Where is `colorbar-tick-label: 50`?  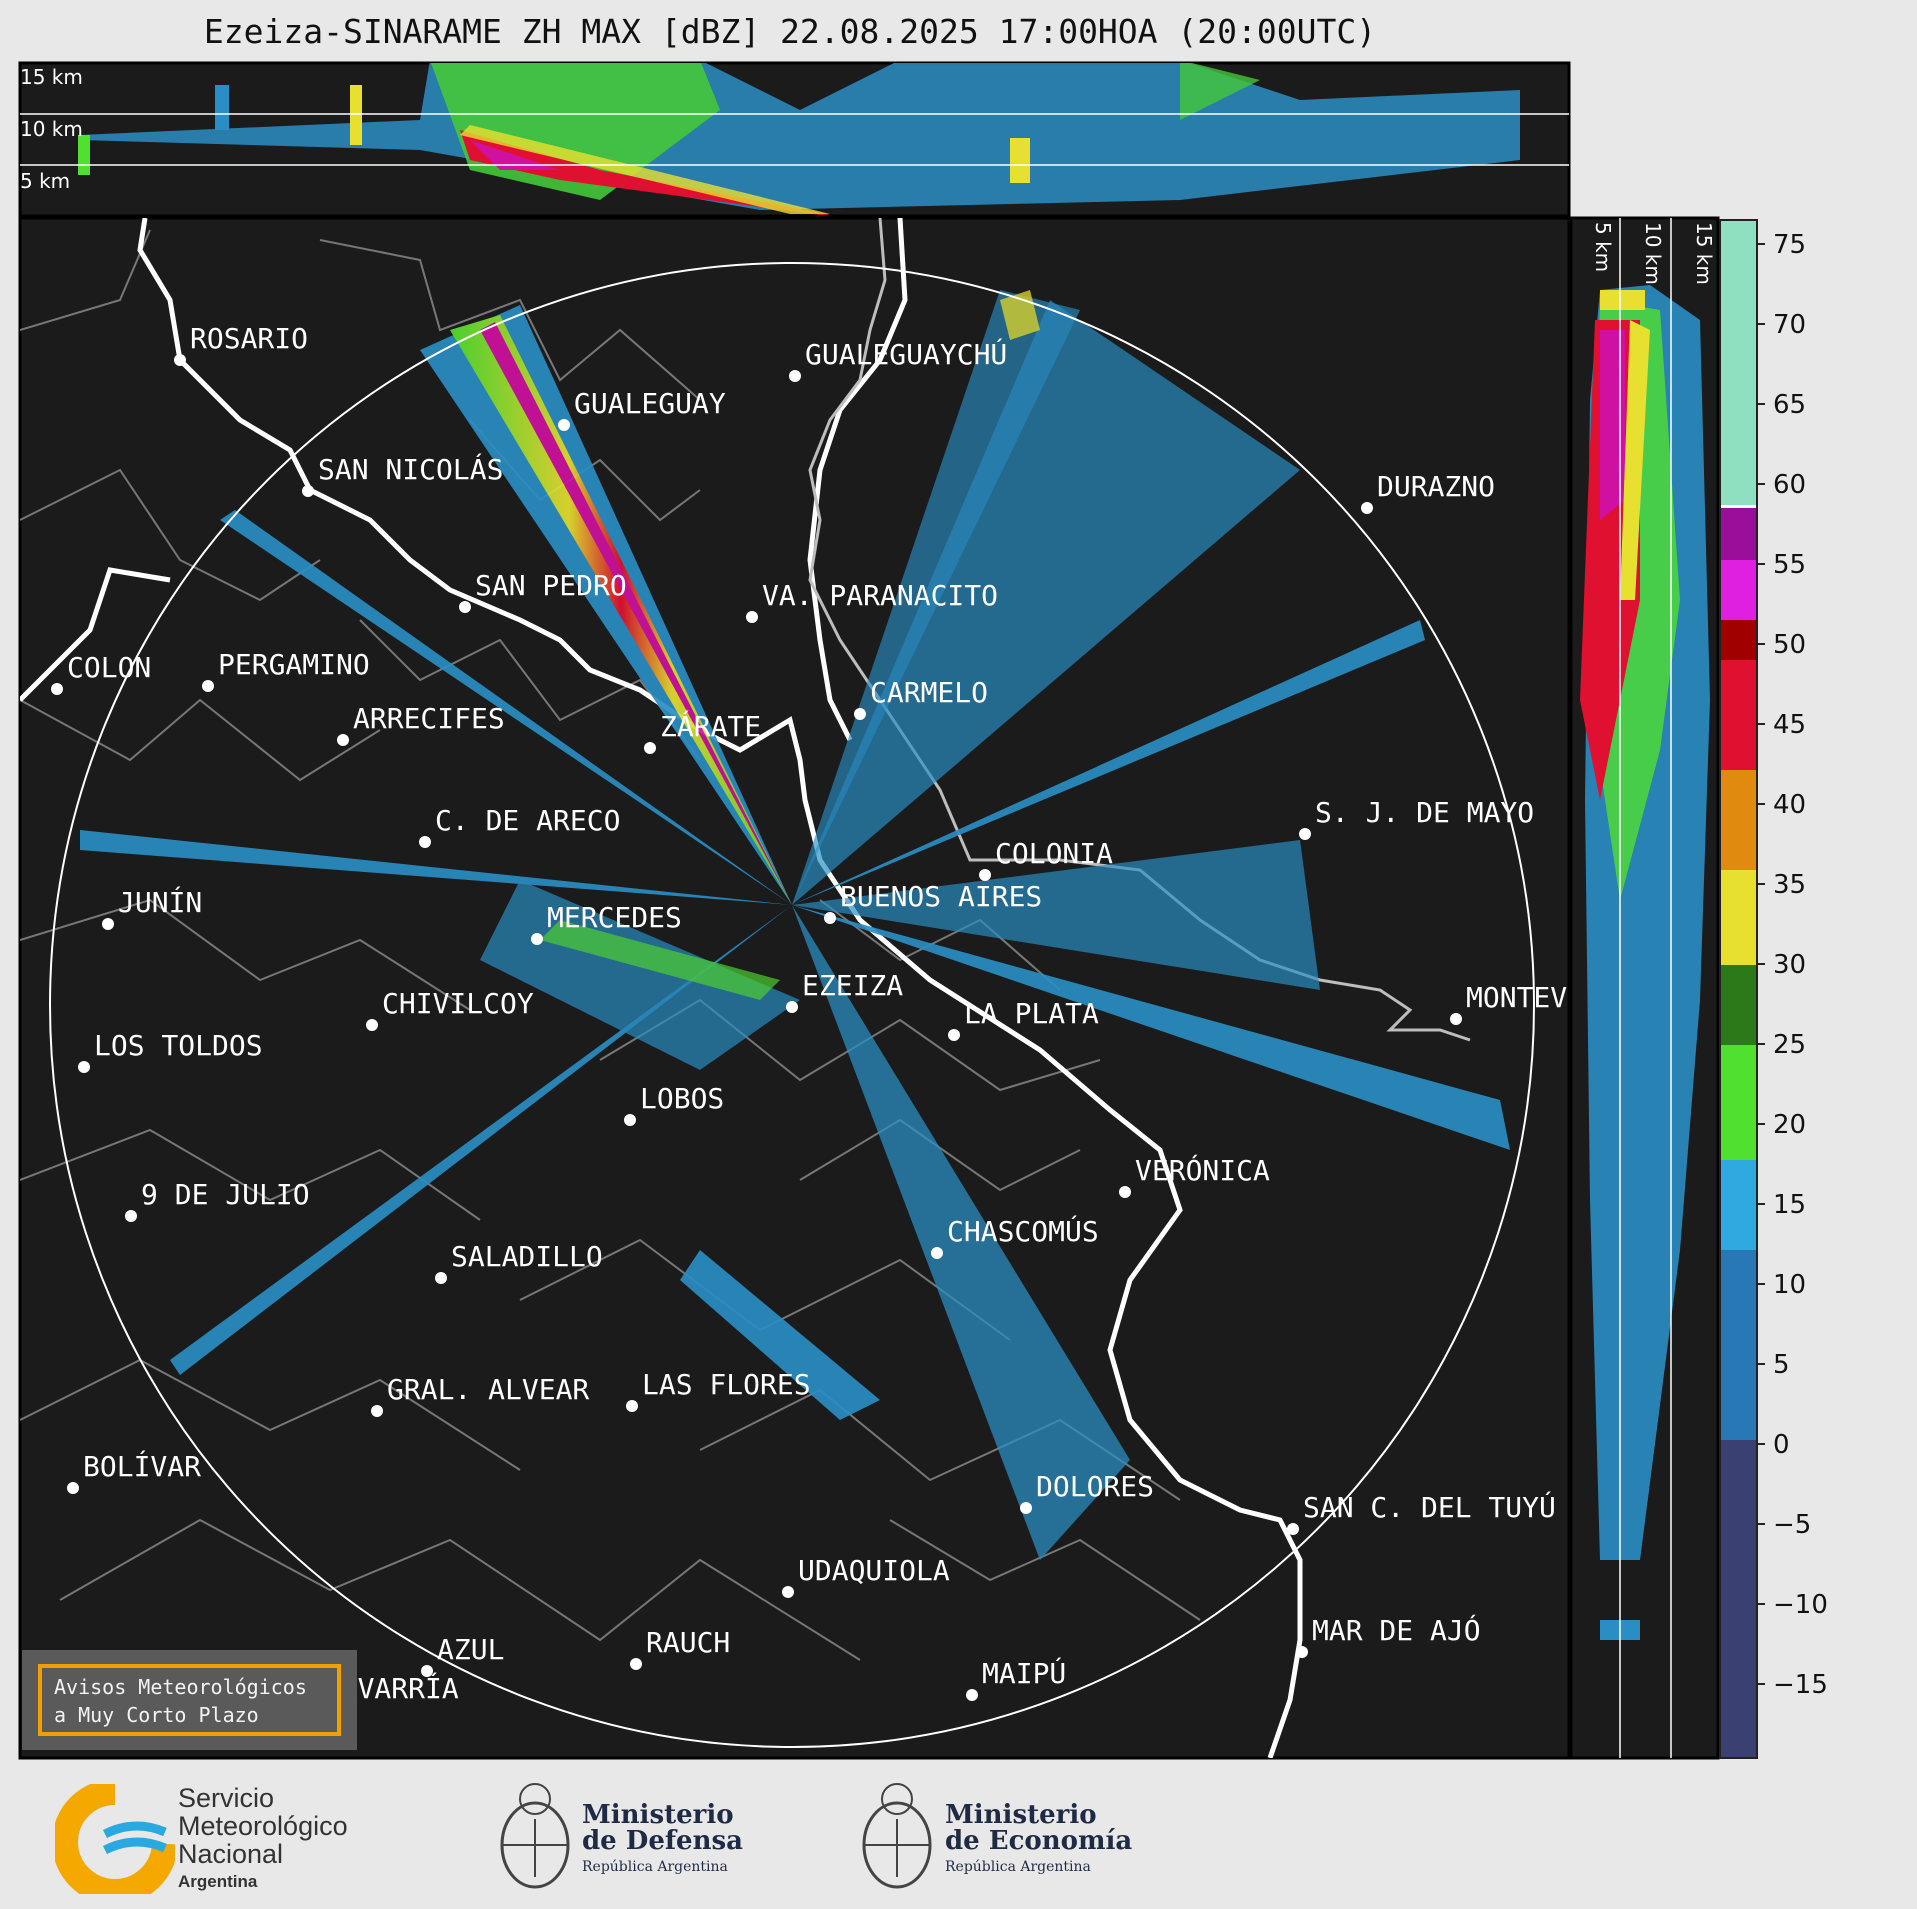
colorbar-tick-label: 50 is located at coordinates (1789, 645).